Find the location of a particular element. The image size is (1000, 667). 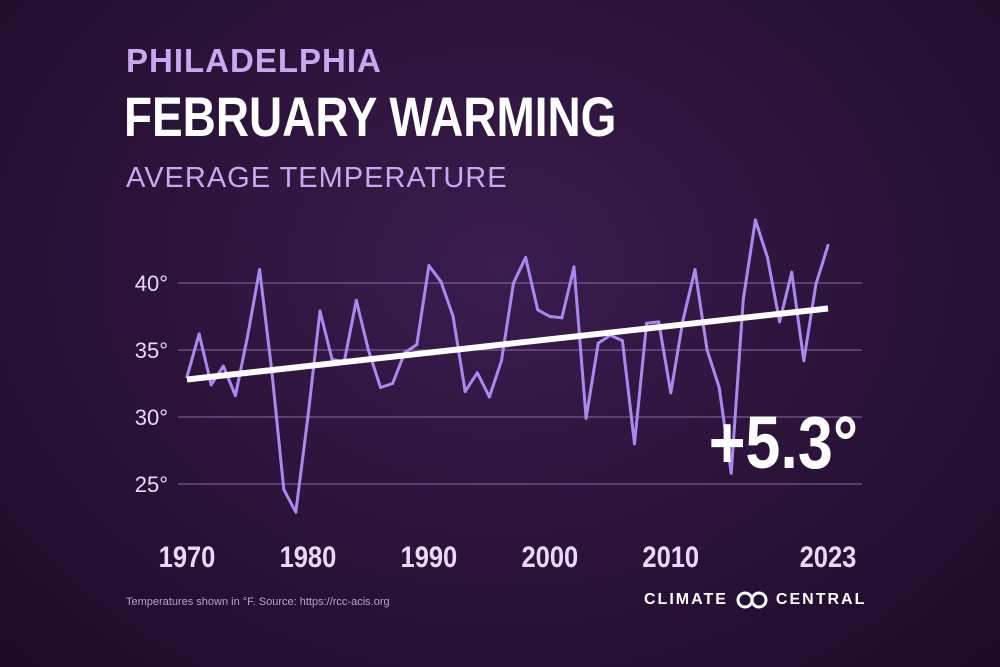

x-tick-label: 2010 is located at coordinates (670, 556).